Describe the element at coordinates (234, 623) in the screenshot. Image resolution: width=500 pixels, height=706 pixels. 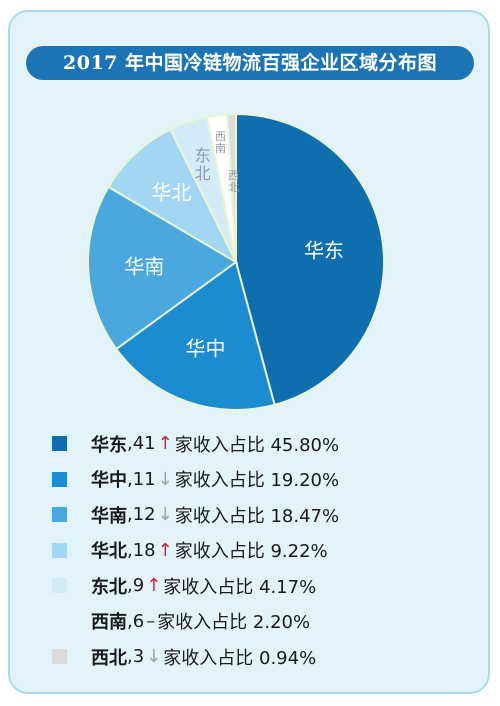
I see `legend-text: 家收入占比 2.20%` at that location.